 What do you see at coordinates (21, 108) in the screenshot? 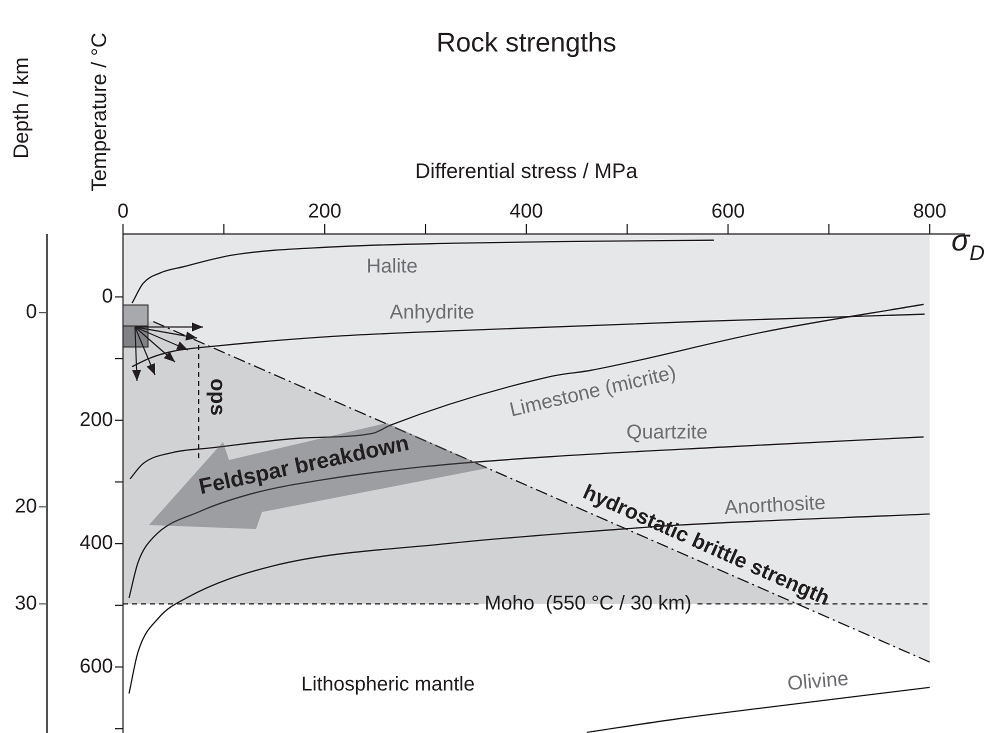
I see `y2-axis-title: Depth / km` at bounding box center [21, 108].